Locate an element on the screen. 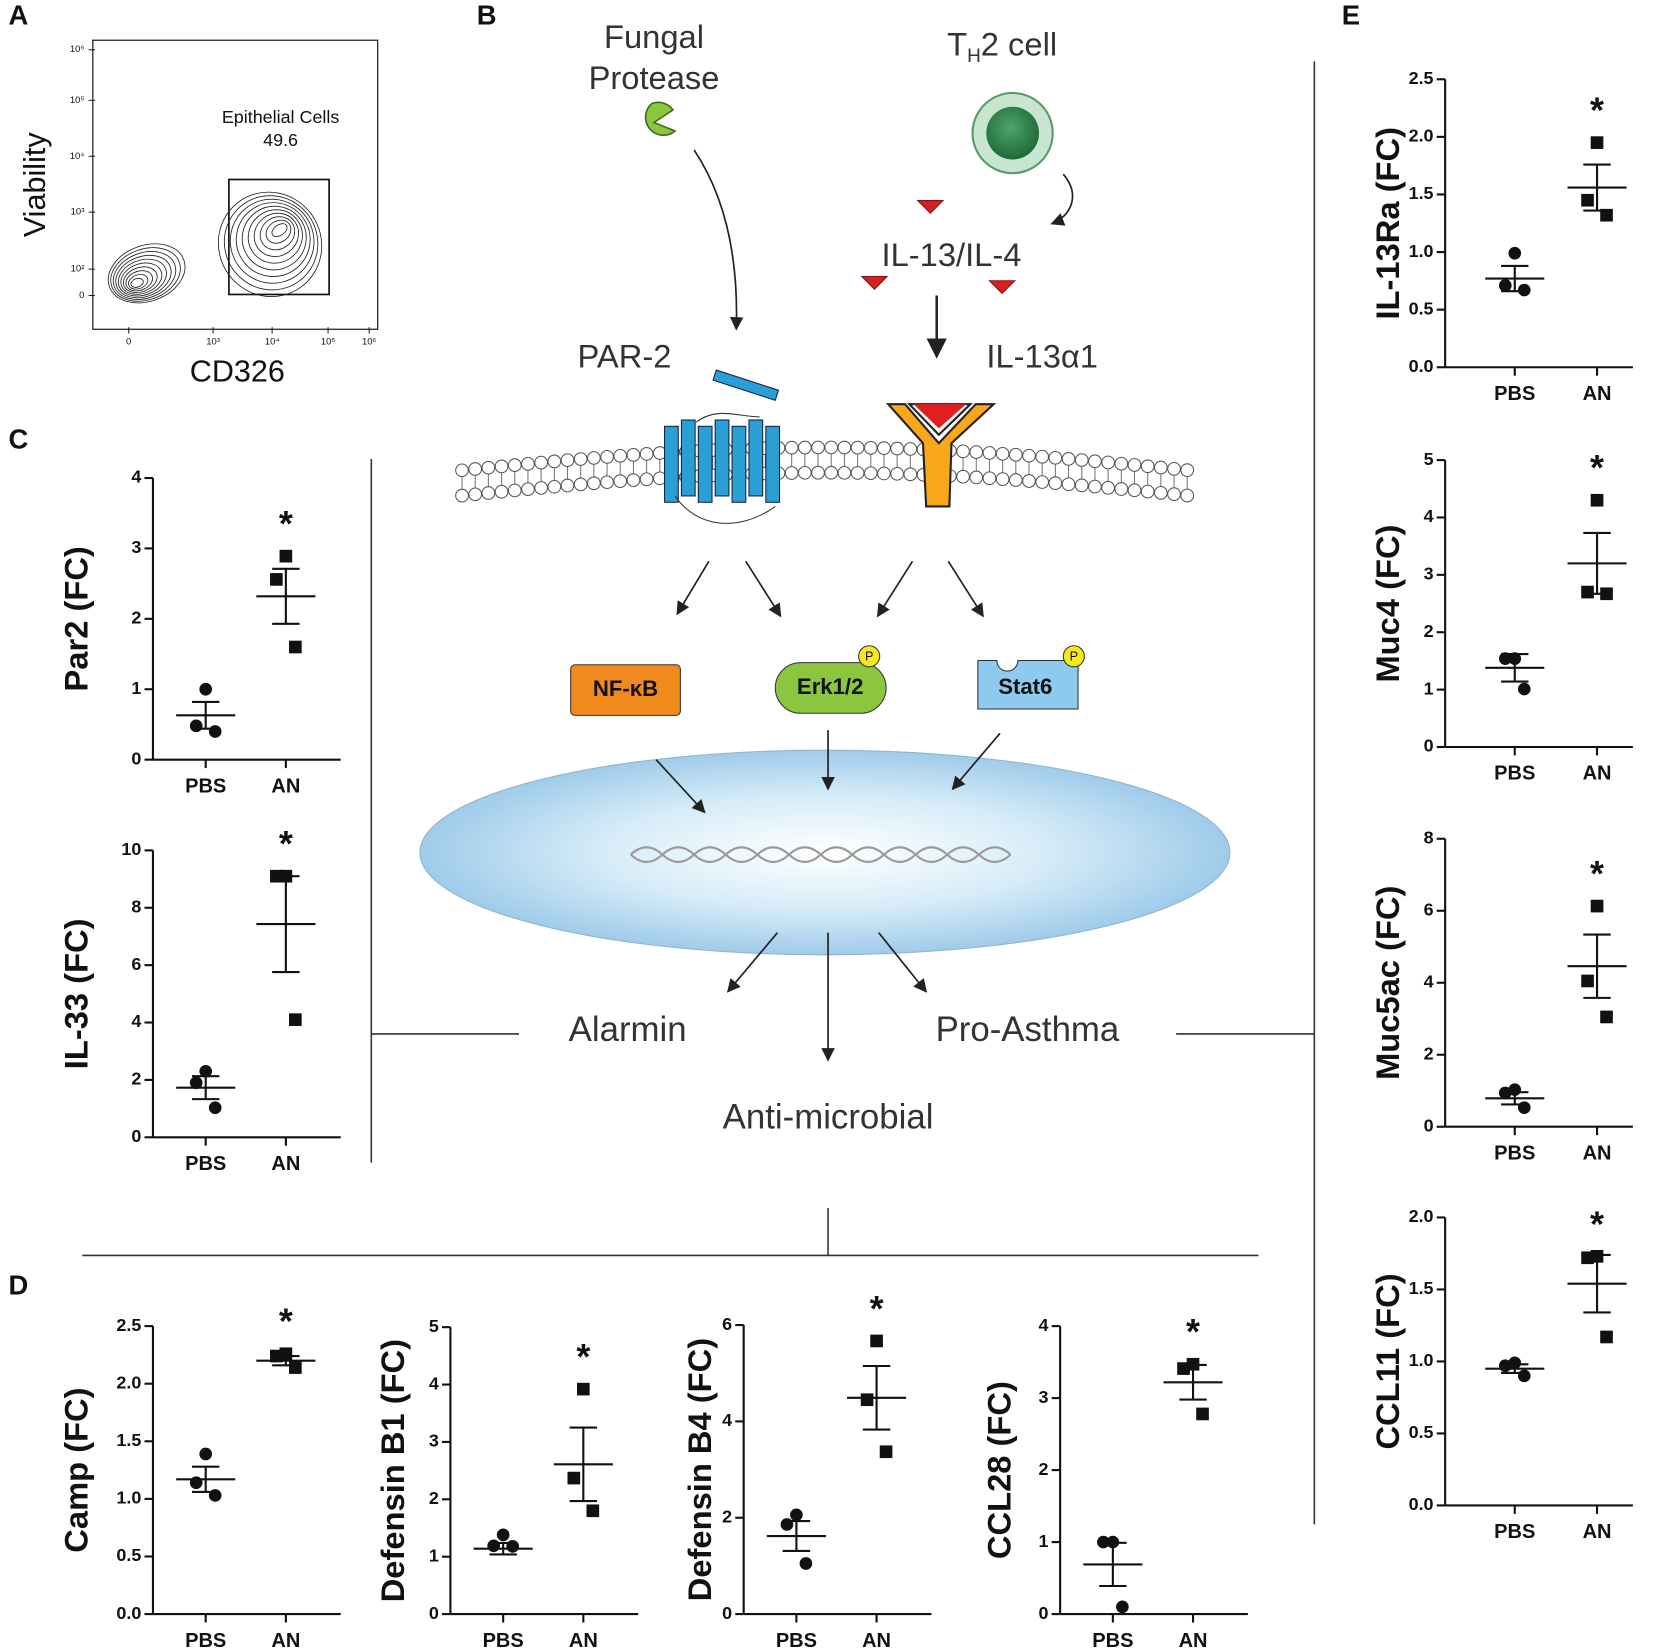 Image resolution: width=1654 pixels, height=1648 pixels. x-tick-label: AN is located at coordinates (583, 1639).